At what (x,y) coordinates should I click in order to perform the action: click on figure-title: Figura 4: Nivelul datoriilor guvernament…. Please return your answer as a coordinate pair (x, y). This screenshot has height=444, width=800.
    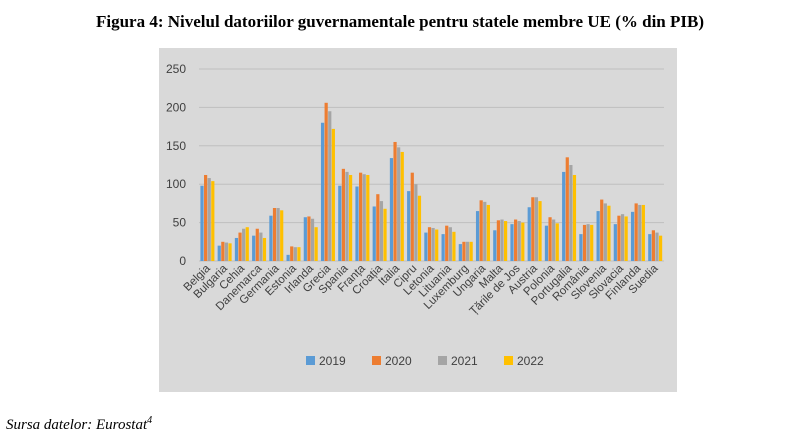
    Looking at the image, I should click on (399, 21).